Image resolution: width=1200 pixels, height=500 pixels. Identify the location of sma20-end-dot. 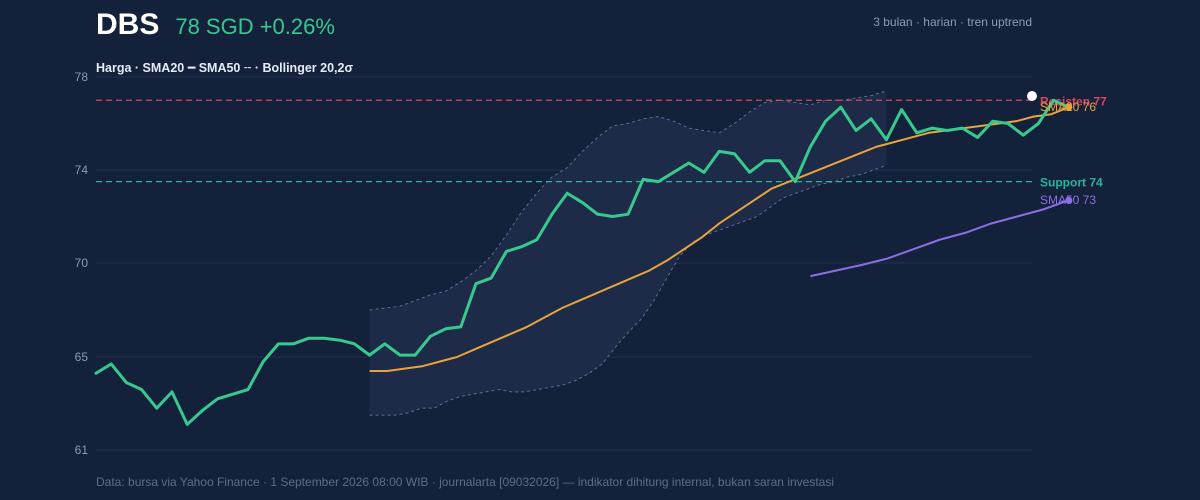
(1069, 107).